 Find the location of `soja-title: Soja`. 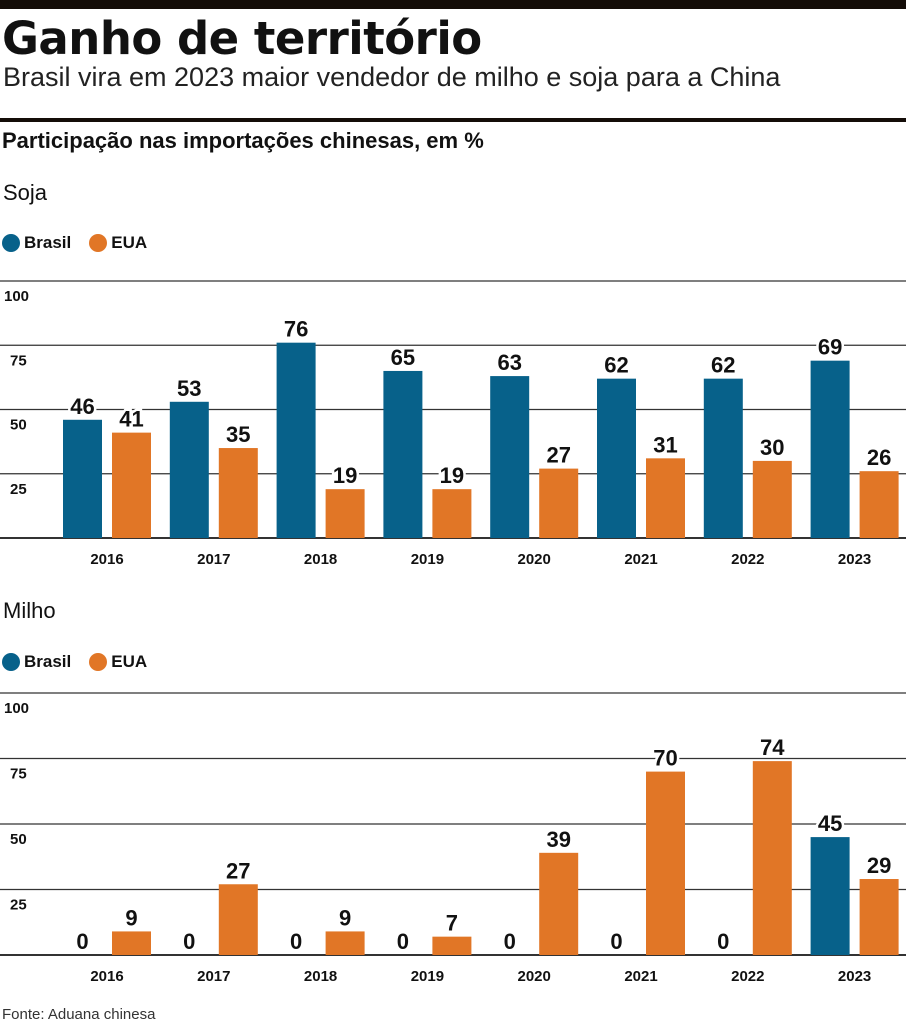

soja-title: Soja is located at coordinates (25, 192).